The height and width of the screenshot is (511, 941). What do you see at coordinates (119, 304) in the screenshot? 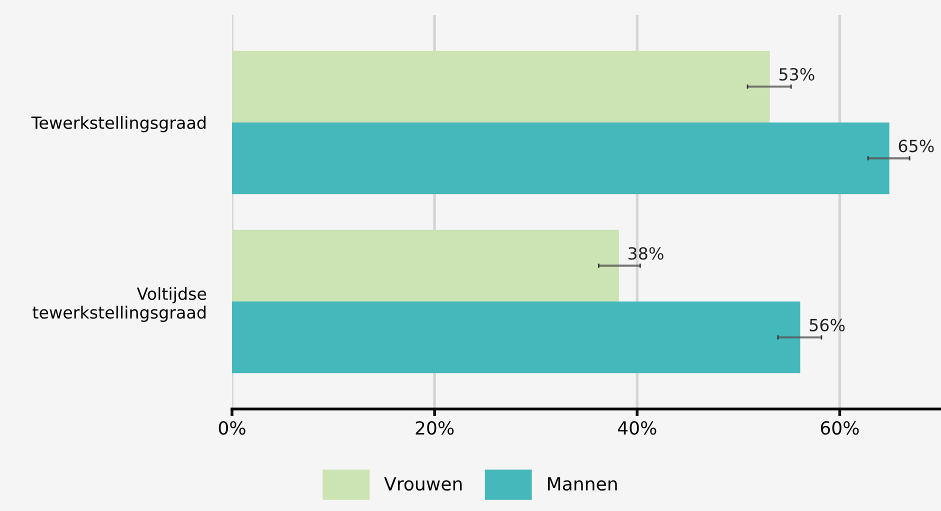
I see `y-tick-label: Voltijdse tewerkstellingsgraad` at bounding box center [119, 304].